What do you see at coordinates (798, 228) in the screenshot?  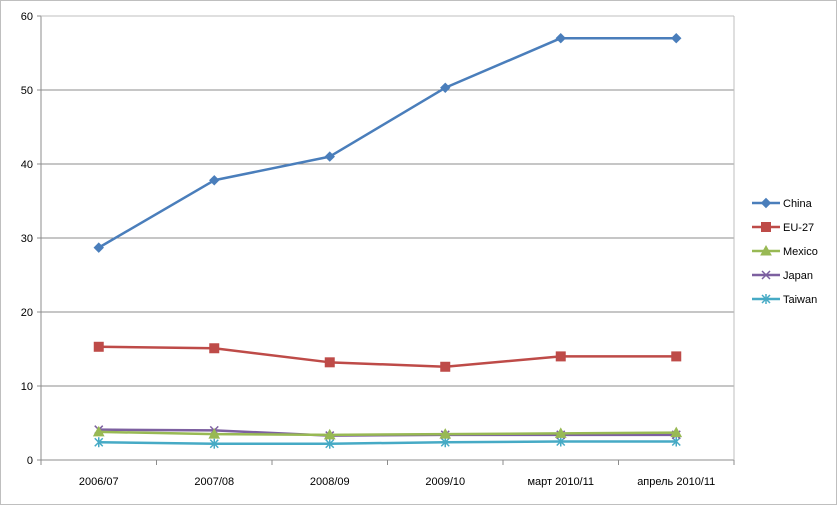 I see `legend-label: EU-27` at bounding box center [798, 228].